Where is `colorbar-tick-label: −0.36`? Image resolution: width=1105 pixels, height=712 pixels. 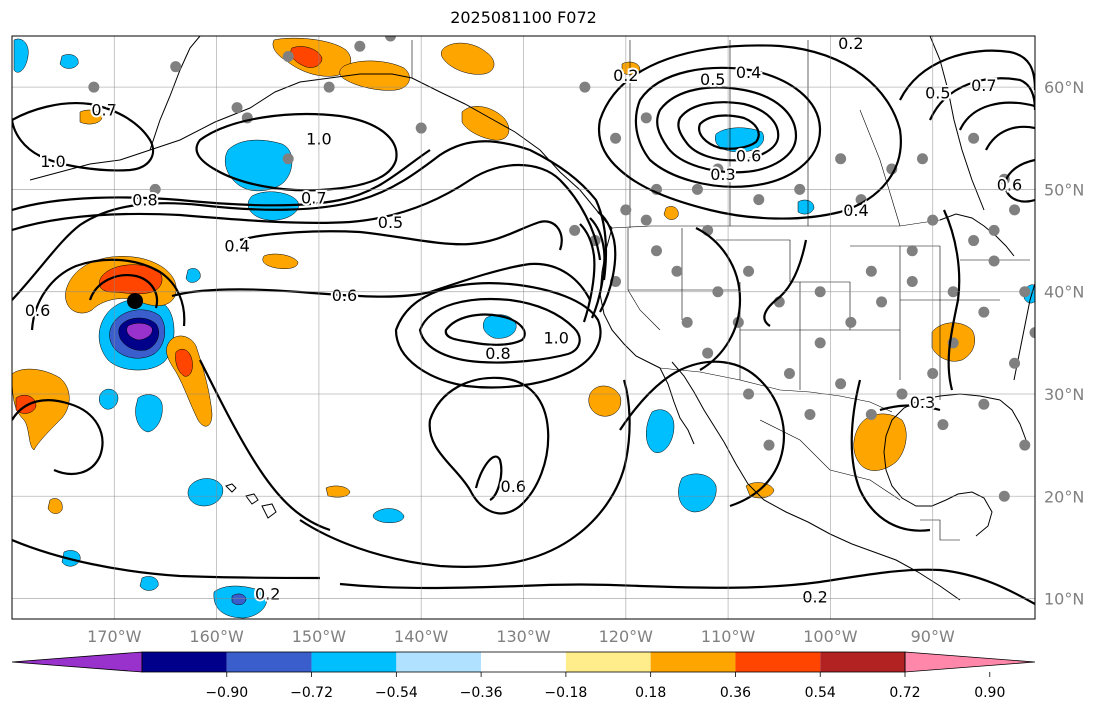 colorbar-tick-label: −0.36 is located at coordinates (481, 693).